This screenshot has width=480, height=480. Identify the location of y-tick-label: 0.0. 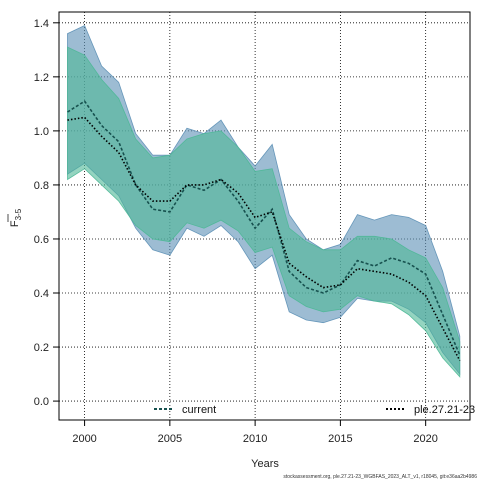
(41, 402).